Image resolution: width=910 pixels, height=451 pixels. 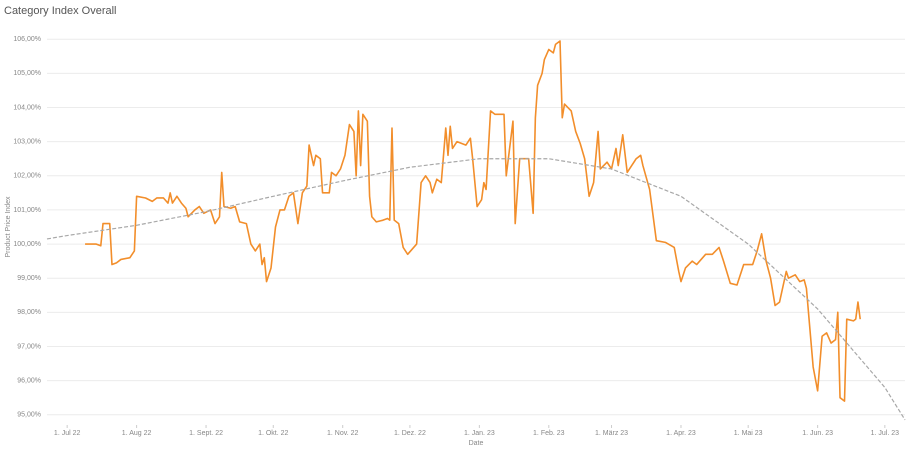 What do you see at coordinates (27, 107) in the screenshot?
I see `y-tick-label: 104,00%` at bounding box center [27, 107].